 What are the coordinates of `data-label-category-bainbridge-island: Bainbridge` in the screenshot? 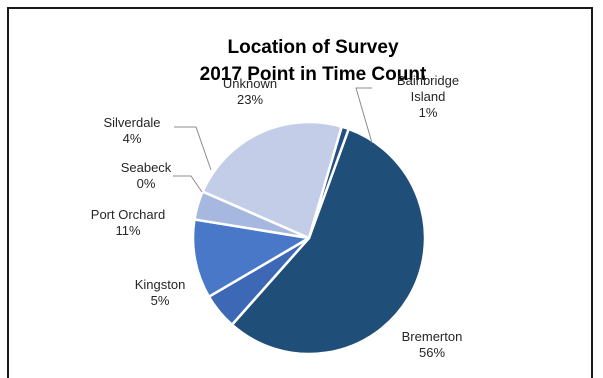 It's located at (428, 80).